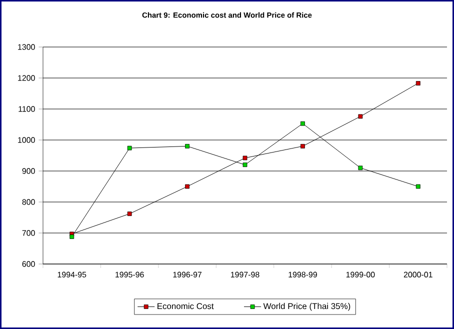 This screenshot has width=454, height=329. Describe the element at coordinates (306, 306) in the screenshot. I see `legend-label: World Price (Thai 35%)` at that location.